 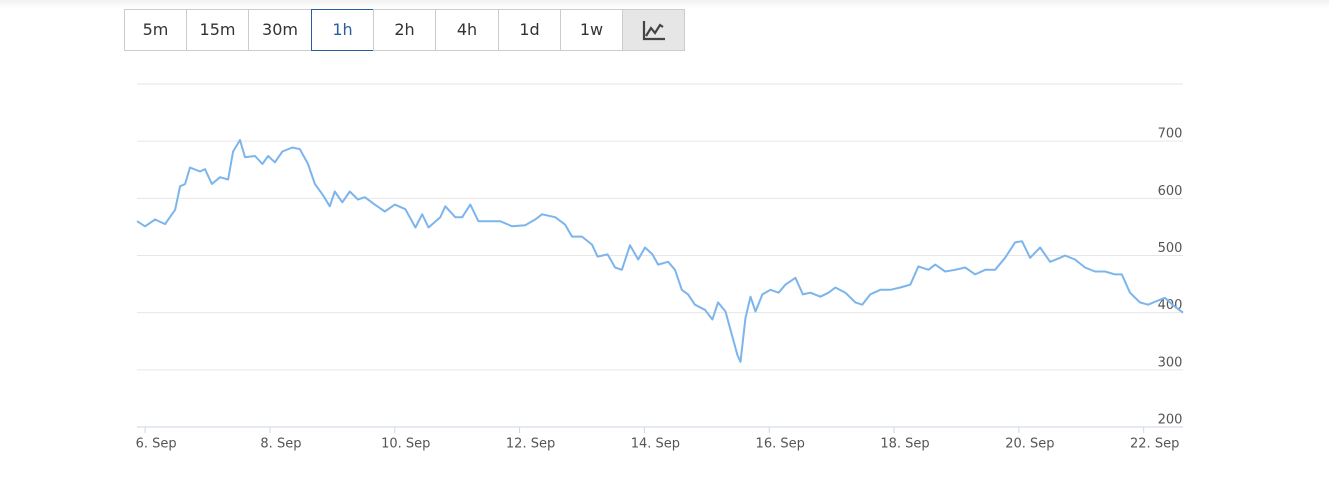 I want to click on y-tick-label: 200, so click(x=1170, y=420).